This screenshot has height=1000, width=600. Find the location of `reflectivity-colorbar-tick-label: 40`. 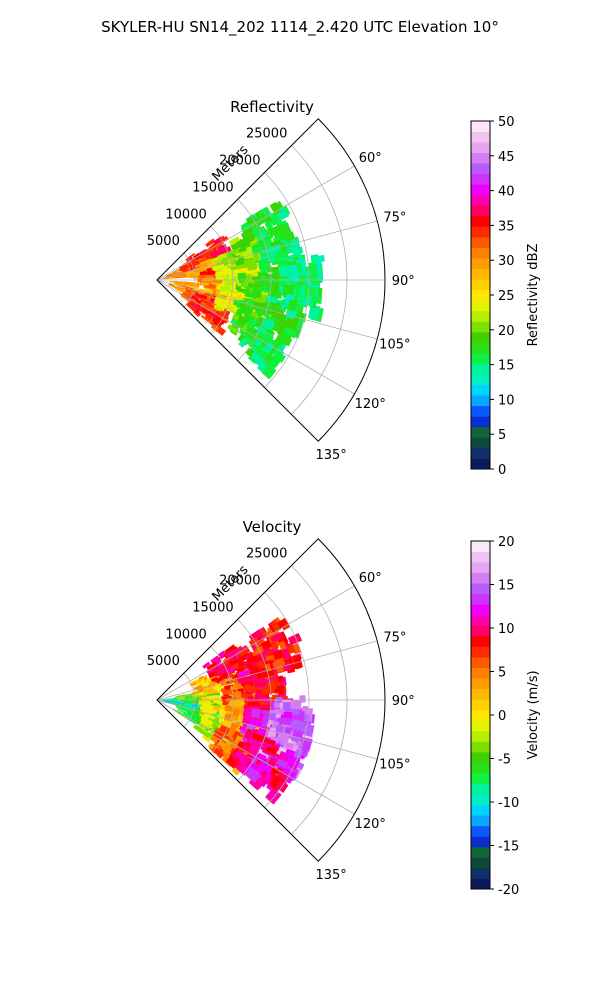

reflectivity-colorbar-tick-label: 40 is located at coordinates (506, 192).